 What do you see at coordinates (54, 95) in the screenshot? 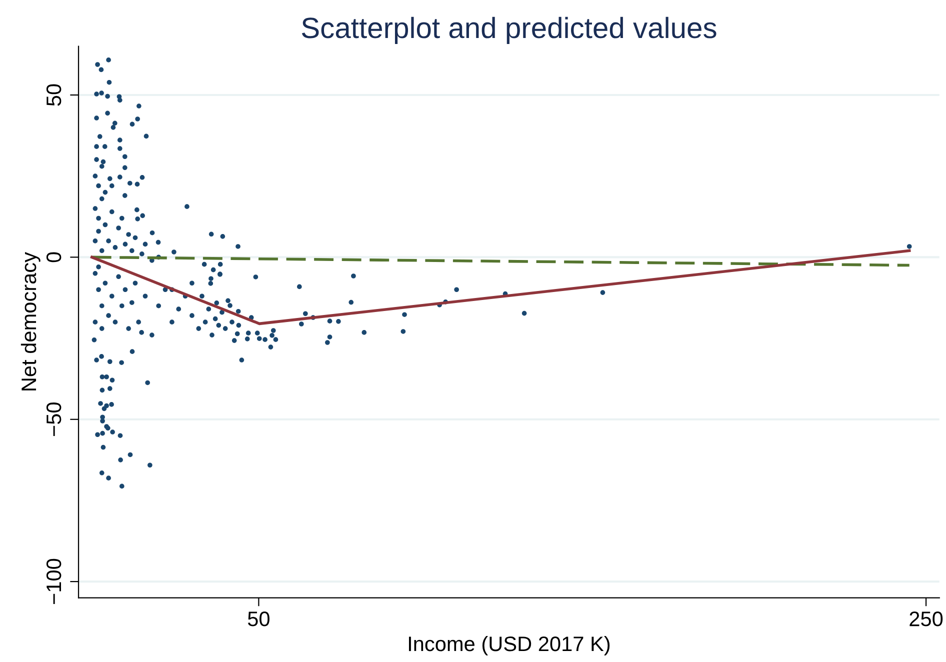
I see `y-tick-label: 50` at bounding box center [54, 95].